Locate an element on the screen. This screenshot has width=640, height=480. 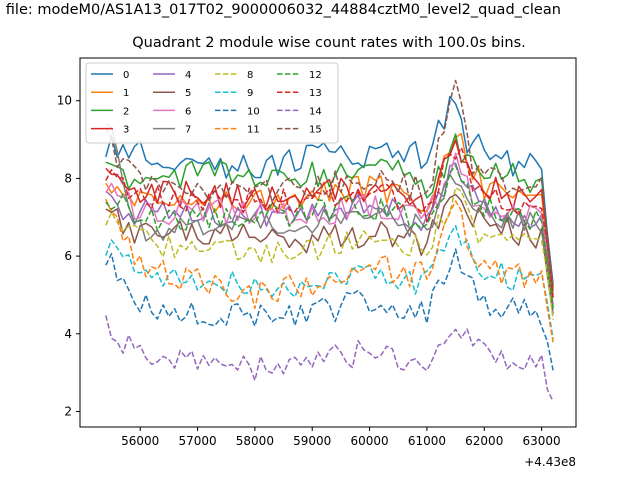
legend-label-14: 14 is located at coordinates (315, 111).